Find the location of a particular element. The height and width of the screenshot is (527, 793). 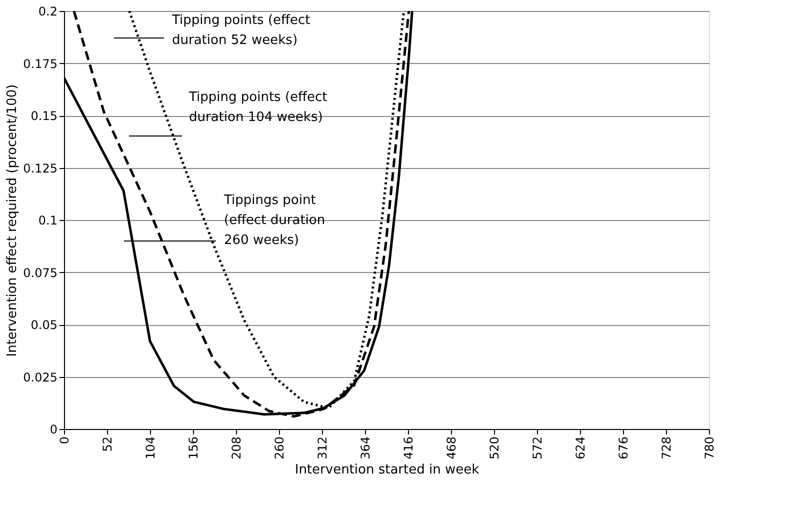

x-tick-label: 156 is located at coordinates (193, 448).